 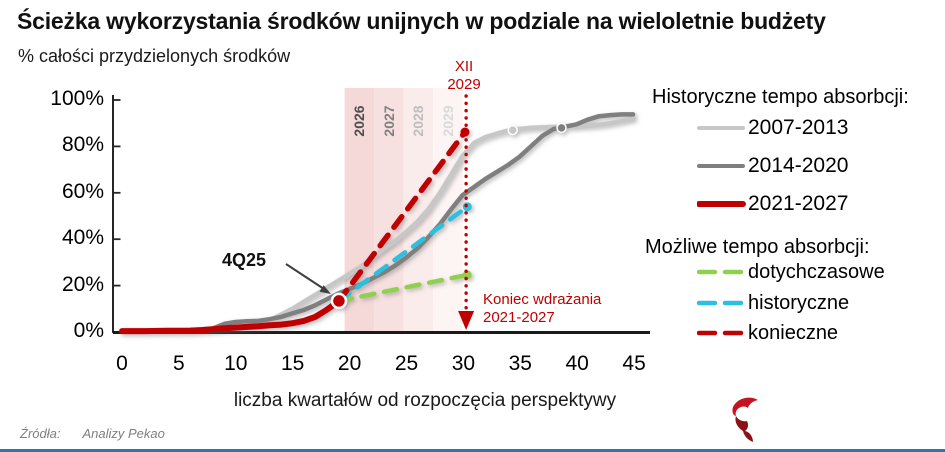 I want to click on annotation-4q25: 4Q25, so click(x=244, y=260).